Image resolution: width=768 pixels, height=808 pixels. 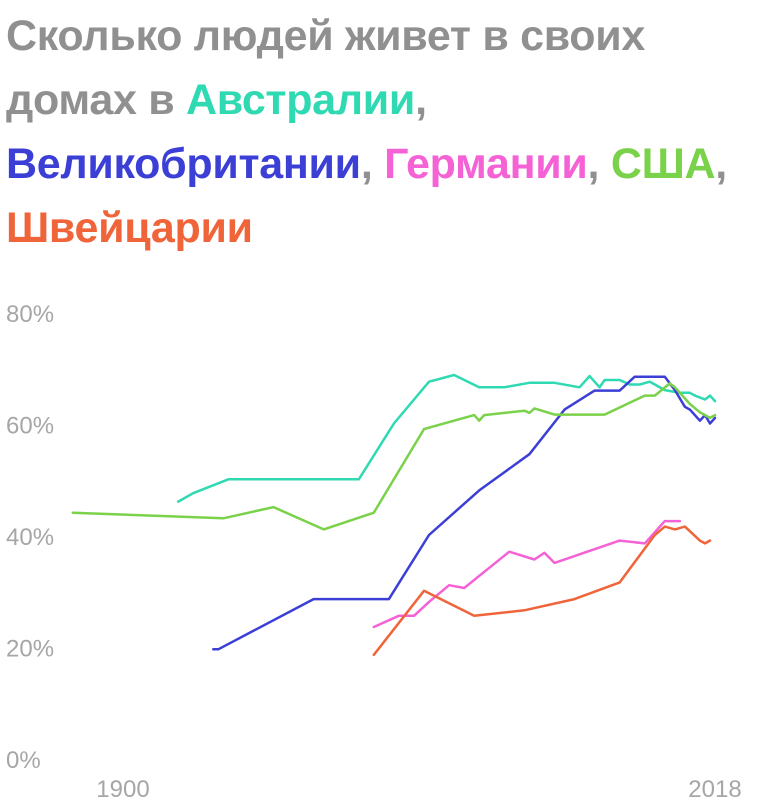 I want to click on chart-title-part: Швейцарии, so click(x=129, y=228).